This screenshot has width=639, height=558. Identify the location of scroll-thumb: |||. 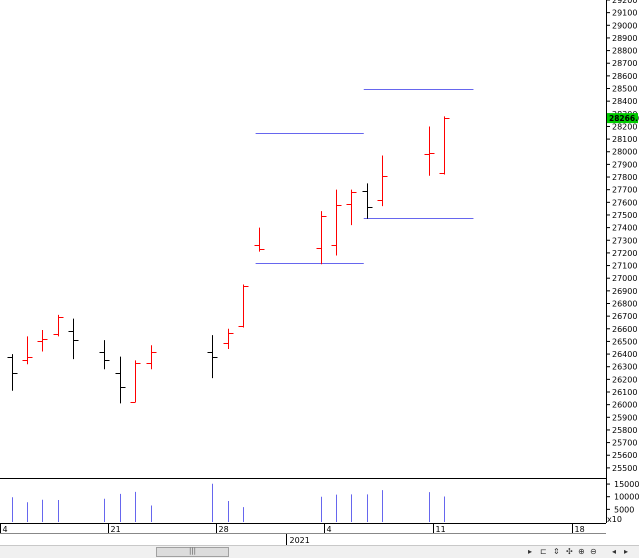
(192, 552).